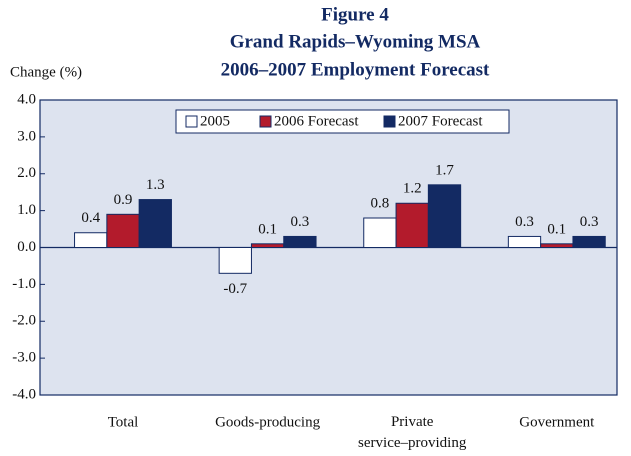 The image size is (631, 456). Describe the element at coordinates (235, 289) in the screenshot. I see `value-label: -0.7` at that location.